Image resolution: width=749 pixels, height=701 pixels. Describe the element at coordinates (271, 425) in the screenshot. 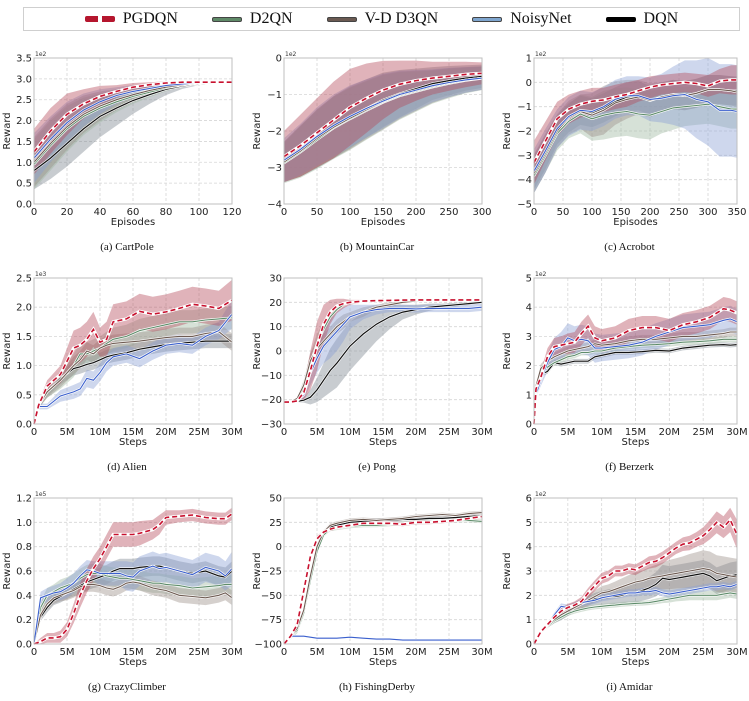

I see `y-tick-label: −30` at that location.